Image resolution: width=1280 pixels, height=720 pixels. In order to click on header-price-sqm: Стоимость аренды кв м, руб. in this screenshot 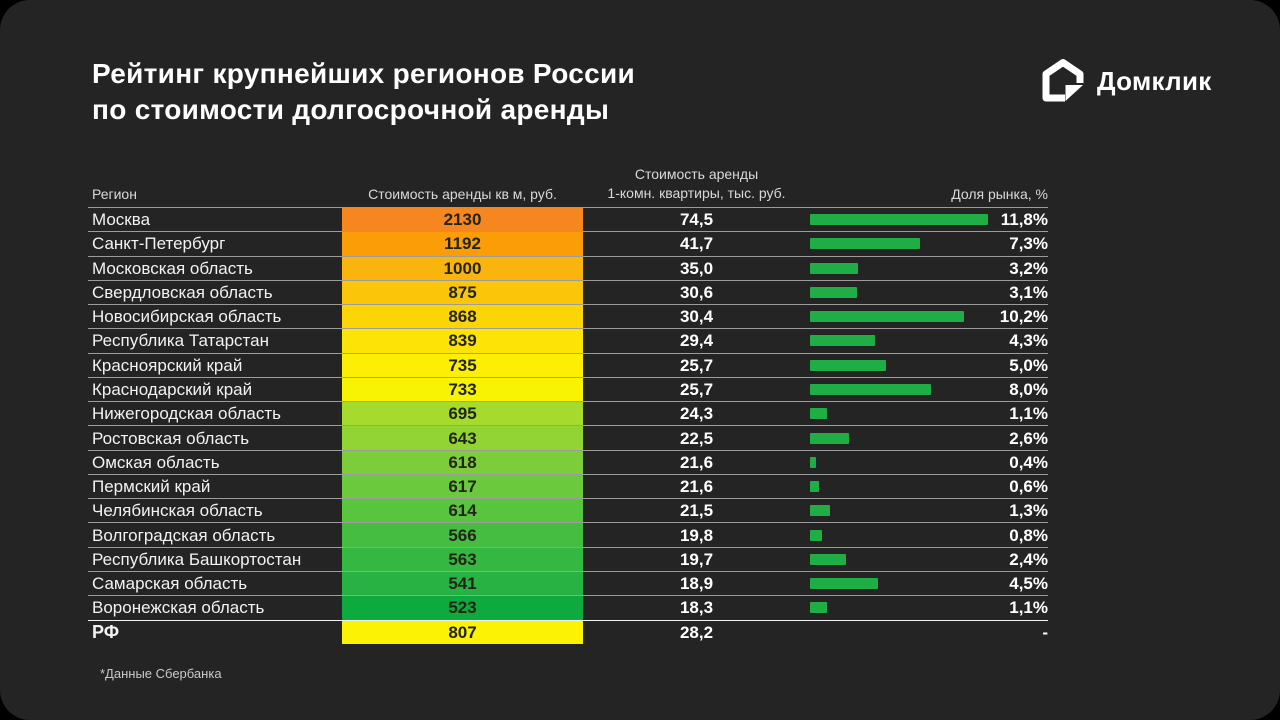, I will do `click(462, 194)`.